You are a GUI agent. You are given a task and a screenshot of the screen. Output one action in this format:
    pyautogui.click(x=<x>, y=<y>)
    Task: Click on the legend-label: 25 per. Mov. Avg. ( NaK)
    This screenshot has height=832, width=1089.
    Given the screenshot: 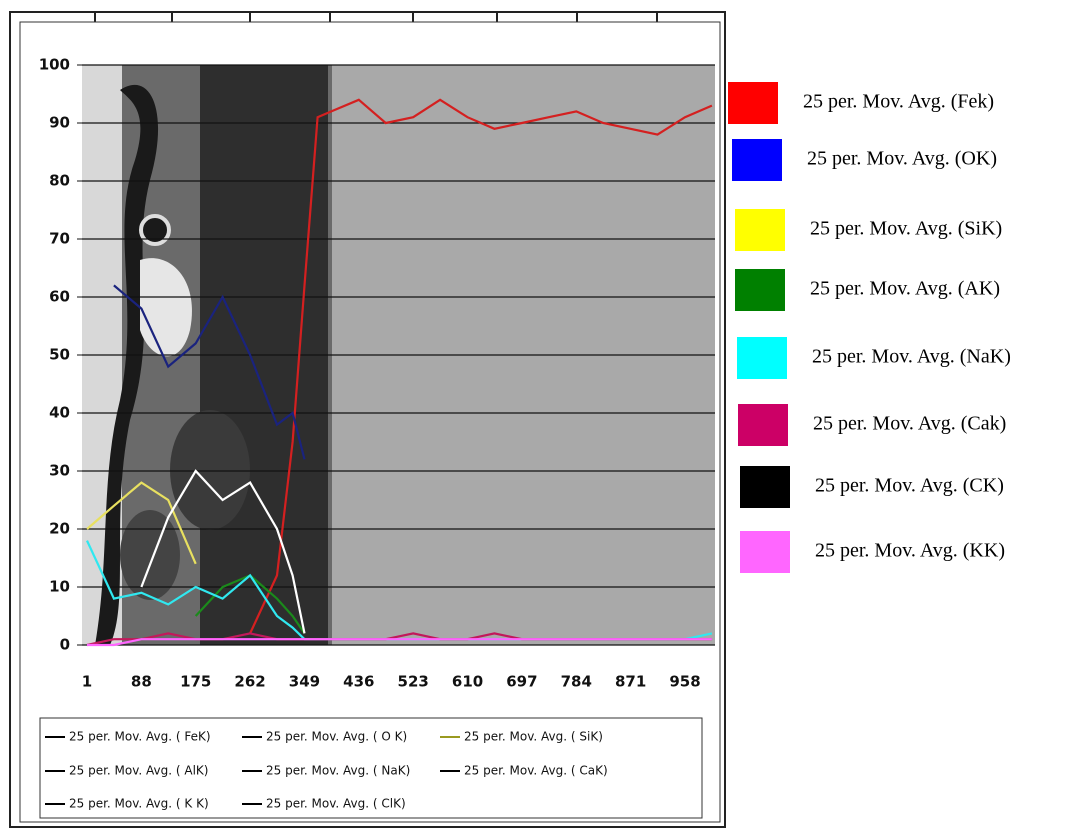 What is the action you would take?
    pyautogui.click(x=338, y=771)
    